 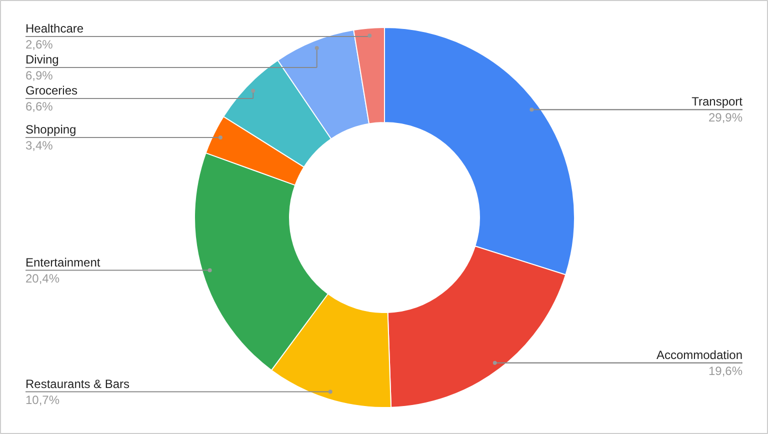 What do you see at coordinates (78, 383) in the screenshot?
I see `slice-label: Restaurants & Bars` at bounding box center [78, 383].